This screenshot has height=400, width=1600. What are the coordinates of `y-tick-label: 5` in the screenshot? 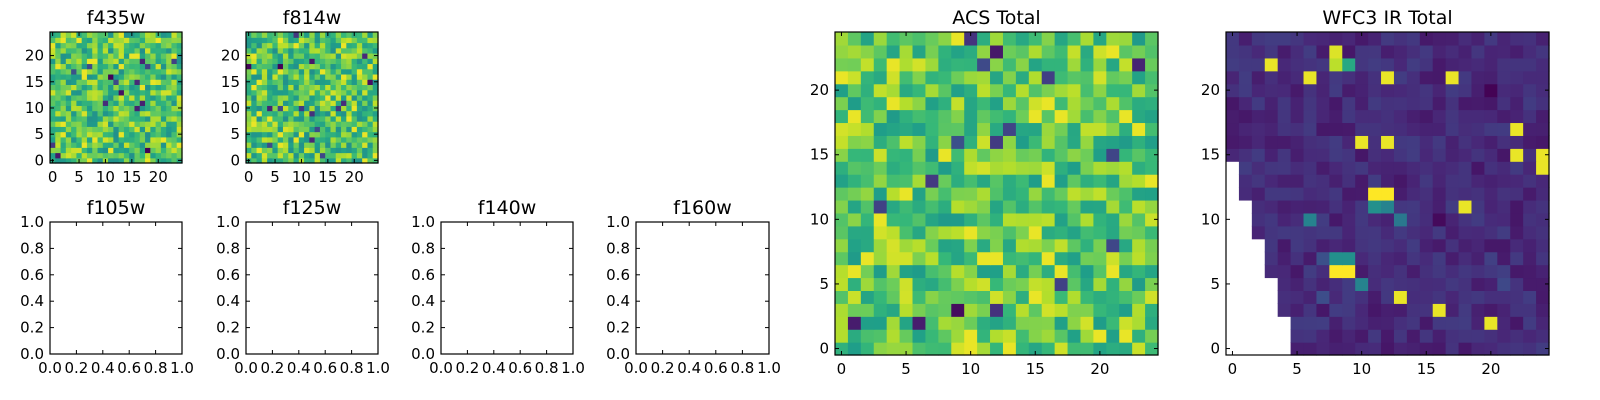 It's located at (1215, 284).